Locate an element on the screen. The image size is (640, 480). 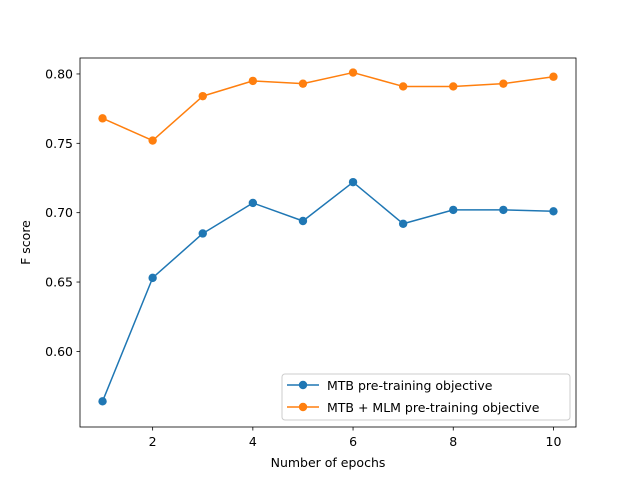
x-axis-label: Number of epochs is located at coordinates (328, 462).